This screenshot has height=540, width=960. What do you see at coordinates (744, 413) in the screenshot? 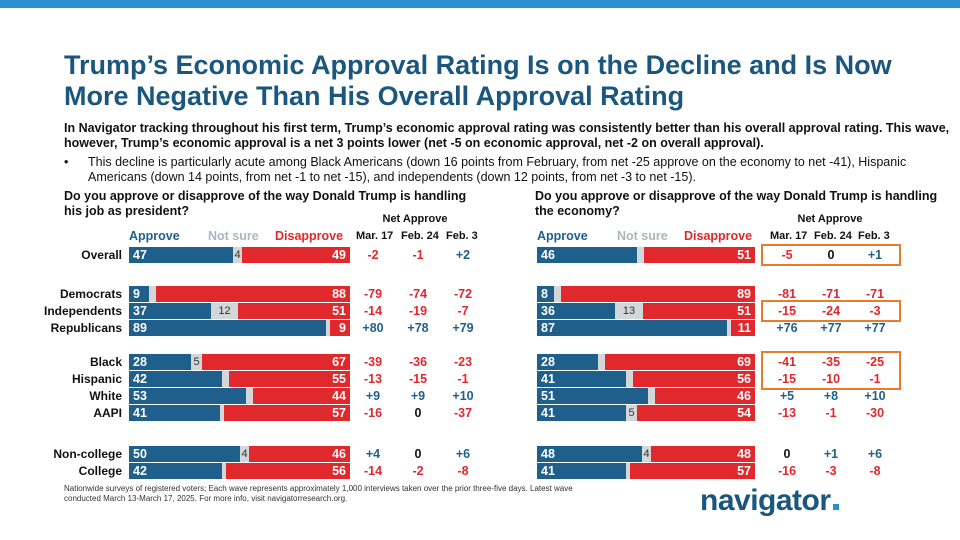
I see `disapprove-value: 54` at bounding box center [744, 413].